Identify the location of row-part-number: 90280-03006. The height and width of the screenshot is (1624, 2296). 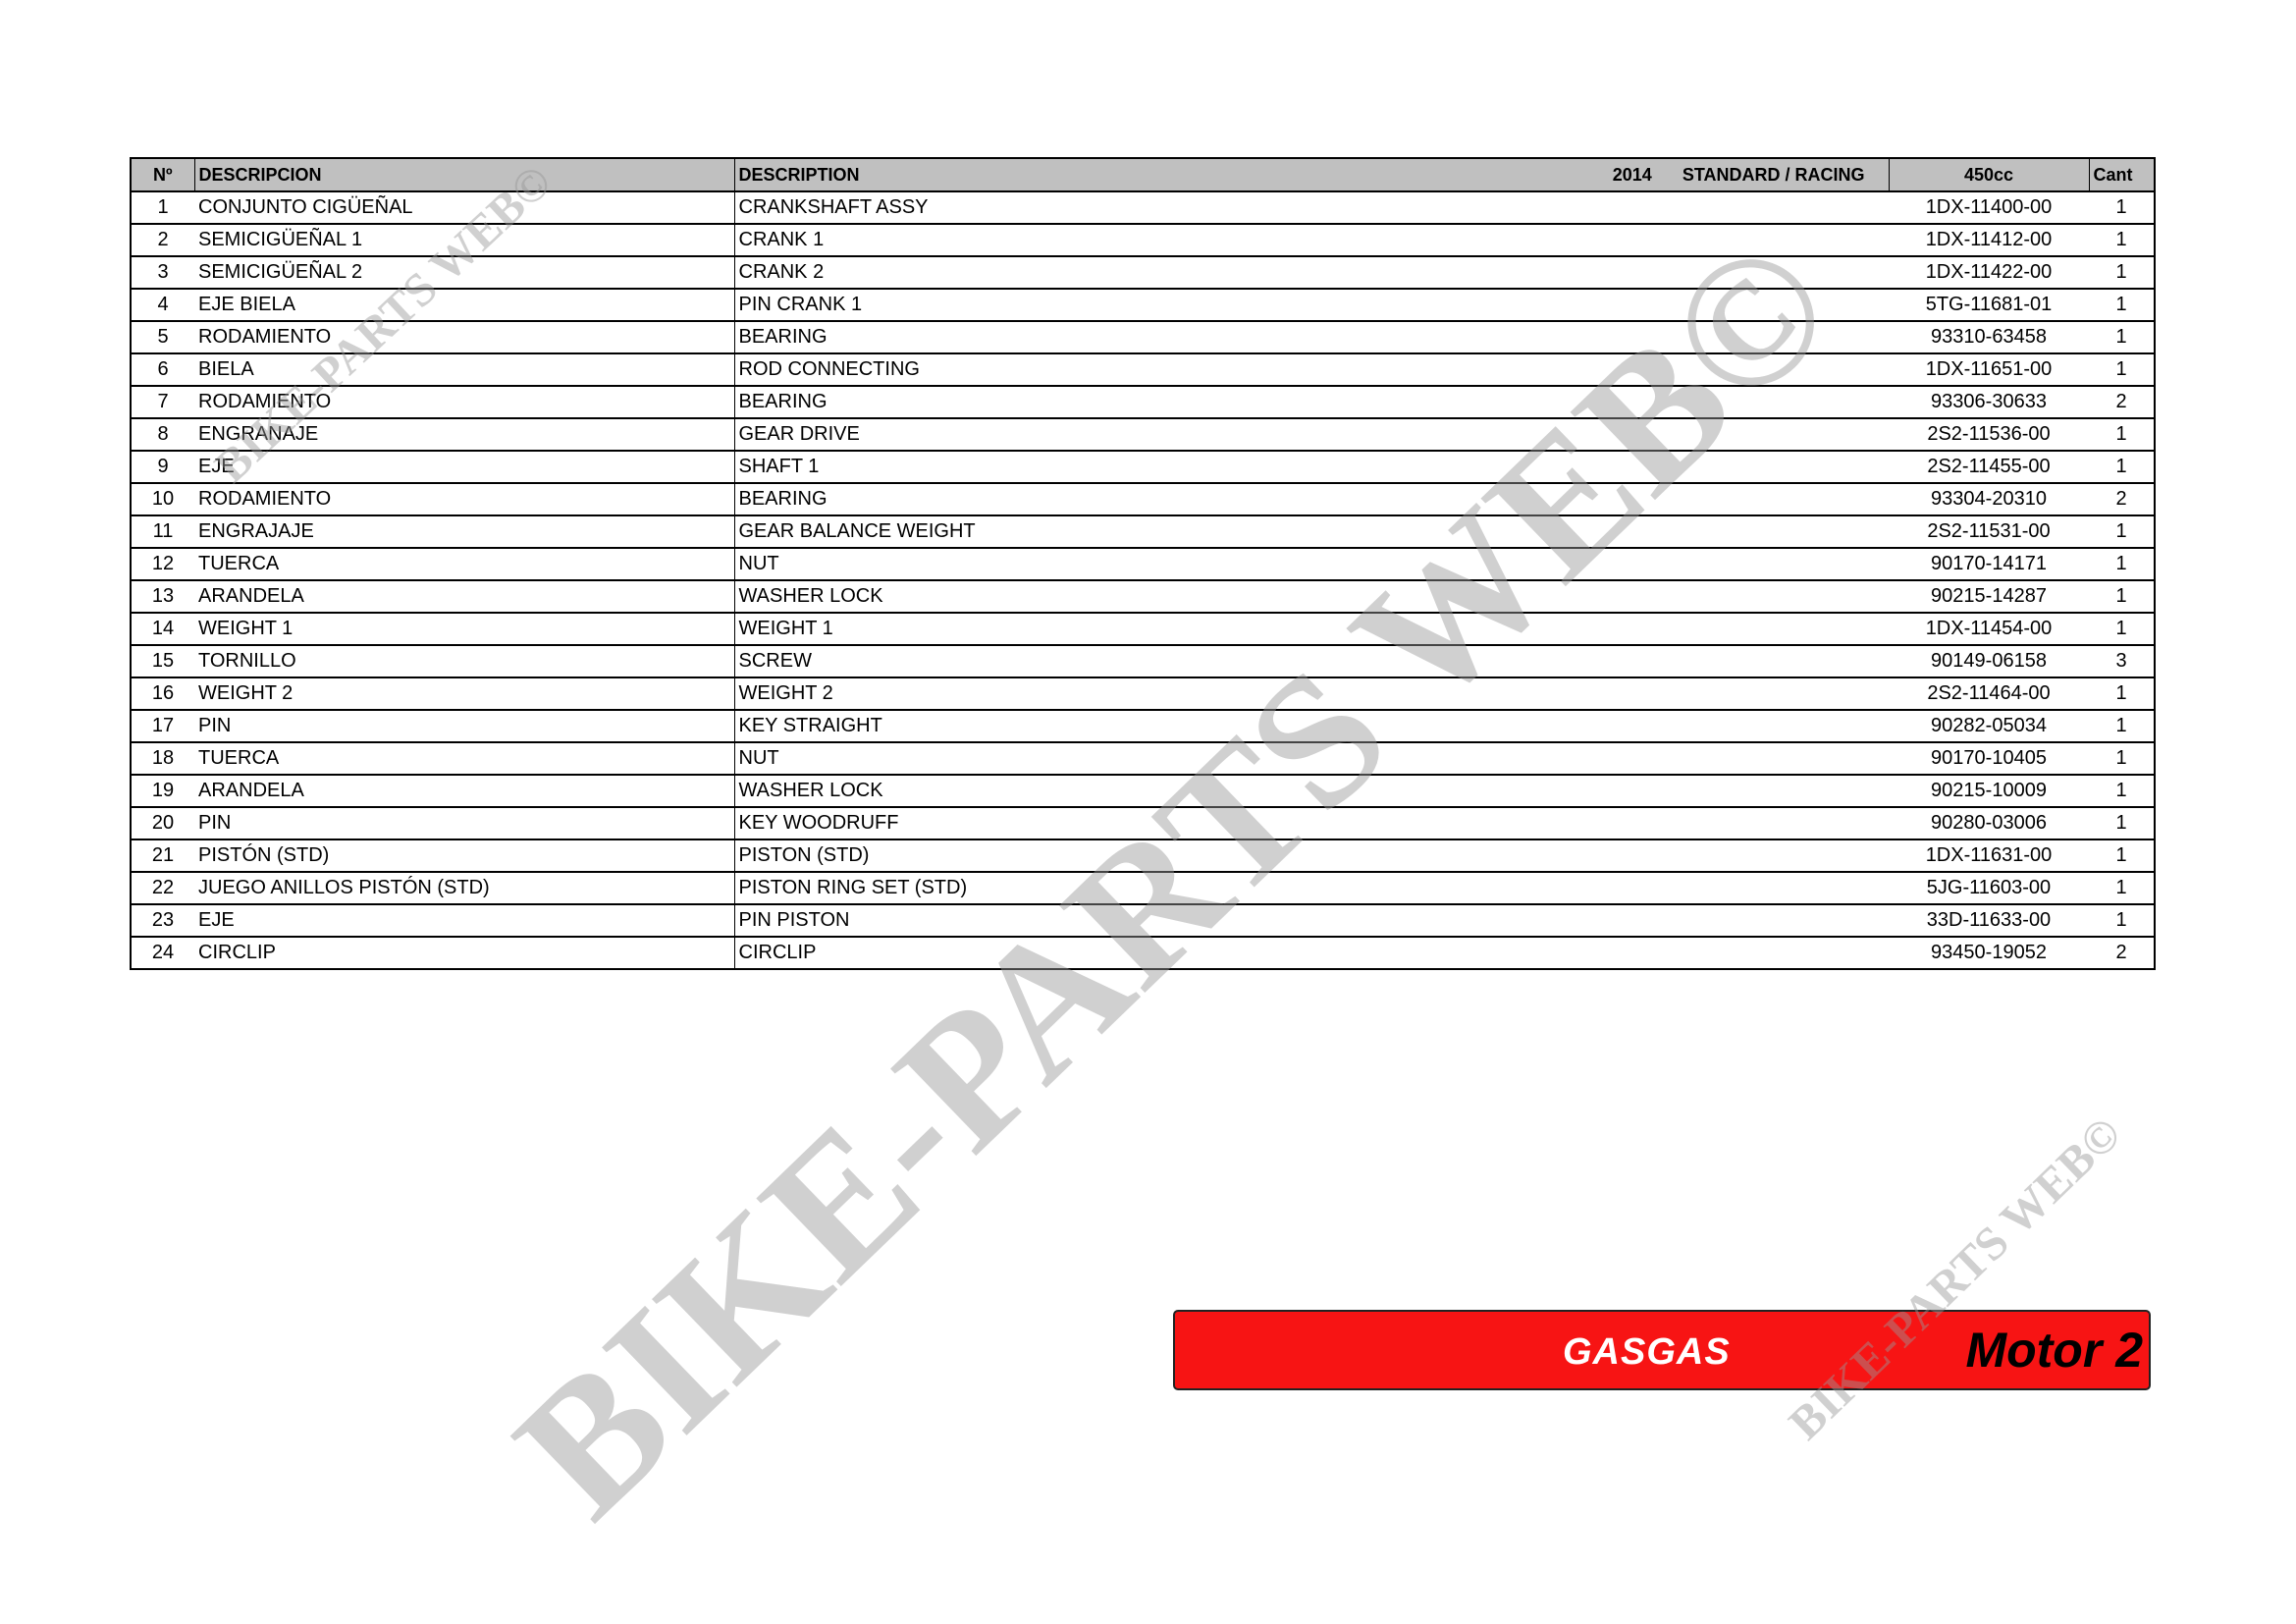
(1989, 823).